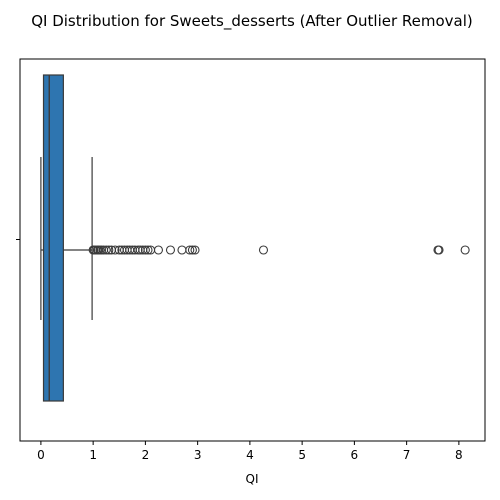 This screenshot has height=500, width=500. What do you see at coordinates (252, 479) in the screenshot?
I see `x-axis-label: QI` at bounding box center [252, 479].